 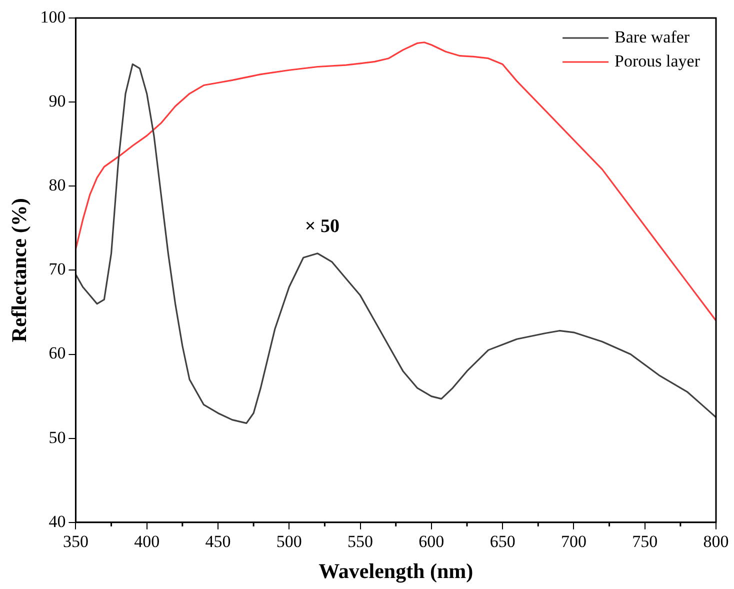 I want to click on legend-label: Porous layer, so click(x=657, y=60).